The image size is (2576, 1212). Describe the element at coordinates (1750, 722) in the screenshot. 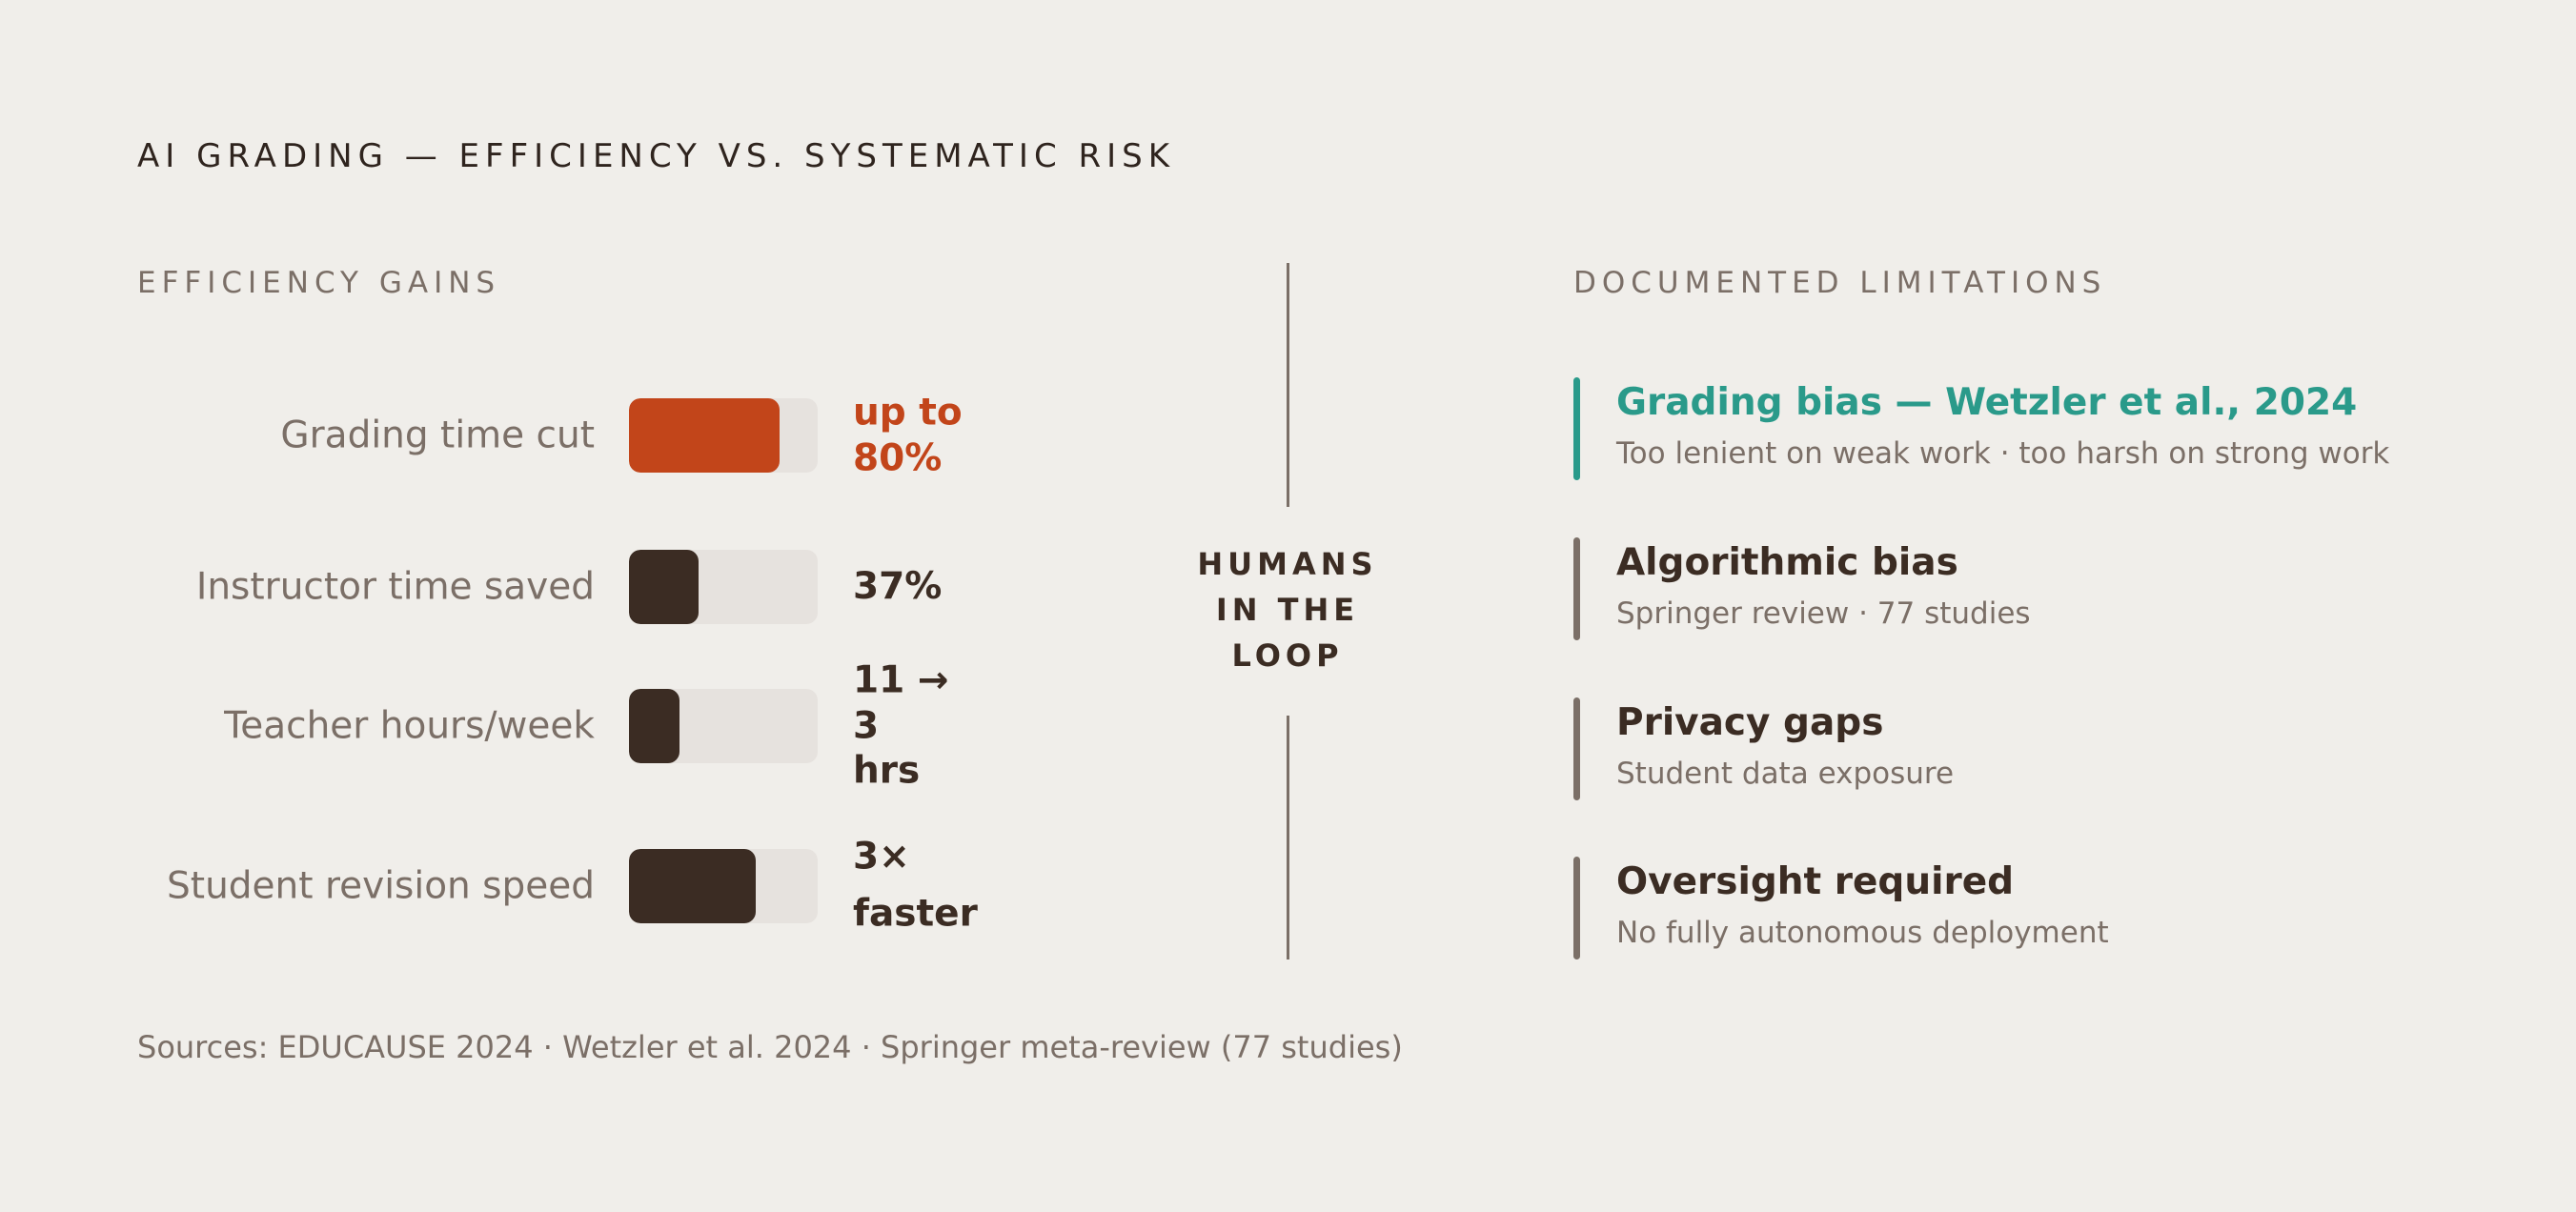

I see `limitation-title: Privacy gaps` at that location.